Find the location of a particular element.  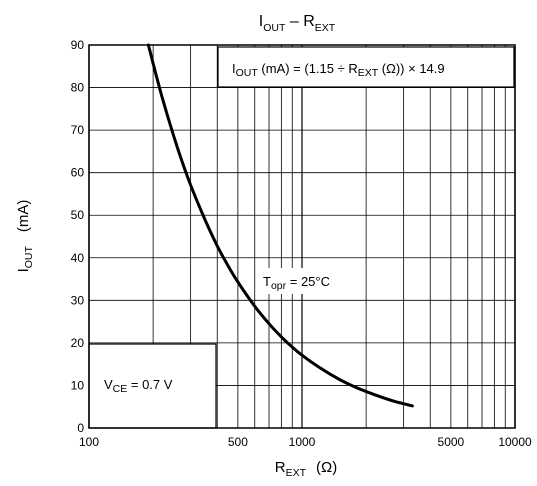

vce-box is located at coordinates (152, 386).